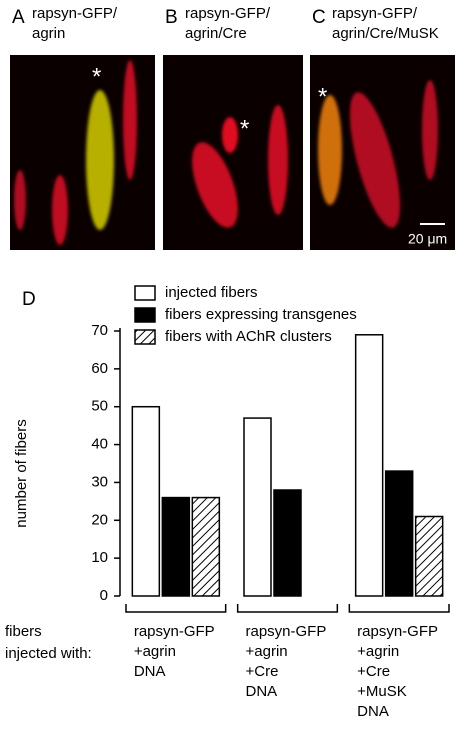  I want to click on legend-label: injected fibers, so click(211, 292).